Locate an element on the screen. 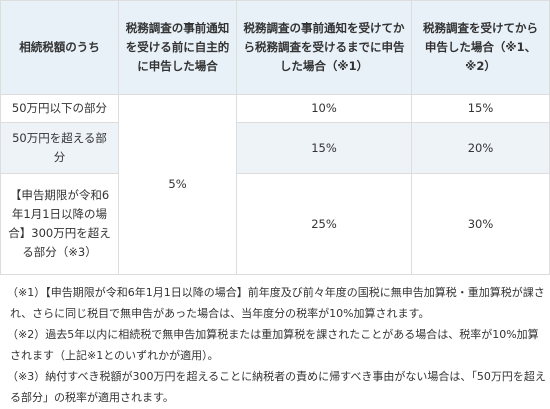 The image size is (550, 409). row-label: 50万円以下の部分 is located at coordinates (59, 108).